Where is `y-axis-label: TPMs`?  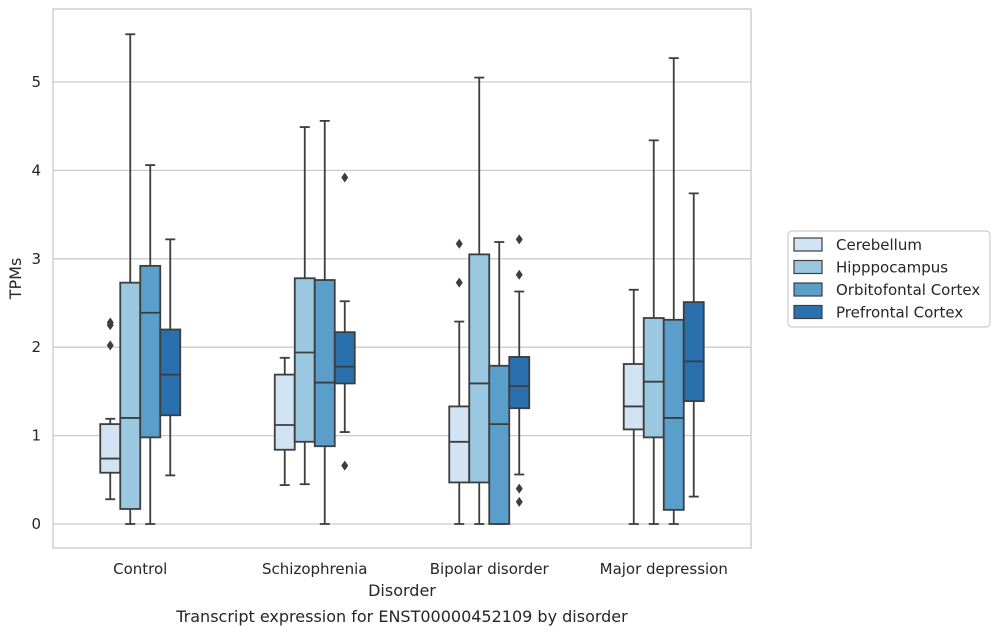 y-axis-label: TPMs is located at coordinates (15, 279).